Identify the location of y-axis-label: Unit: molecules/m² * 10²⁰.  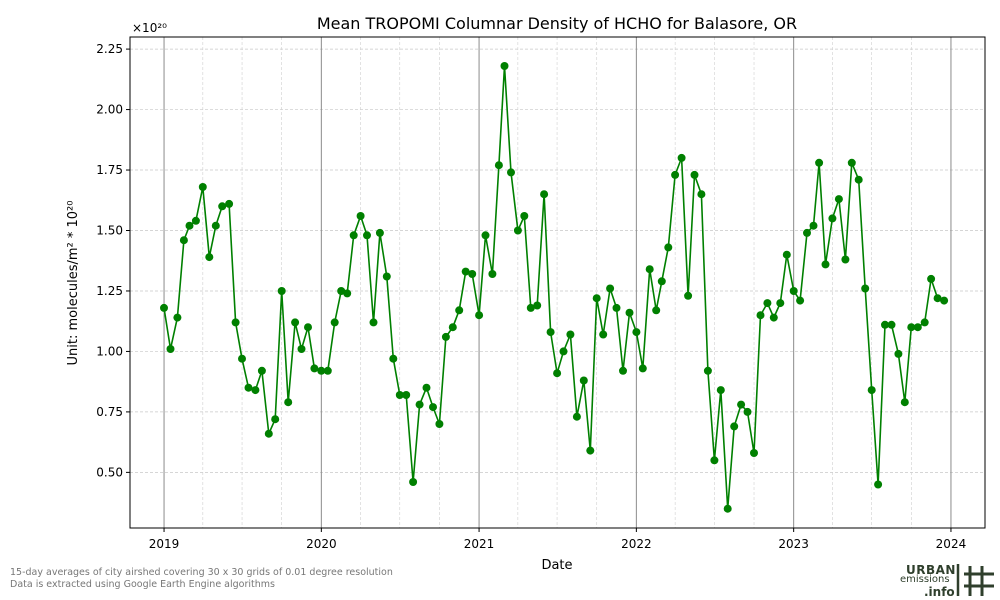
(73, 283).